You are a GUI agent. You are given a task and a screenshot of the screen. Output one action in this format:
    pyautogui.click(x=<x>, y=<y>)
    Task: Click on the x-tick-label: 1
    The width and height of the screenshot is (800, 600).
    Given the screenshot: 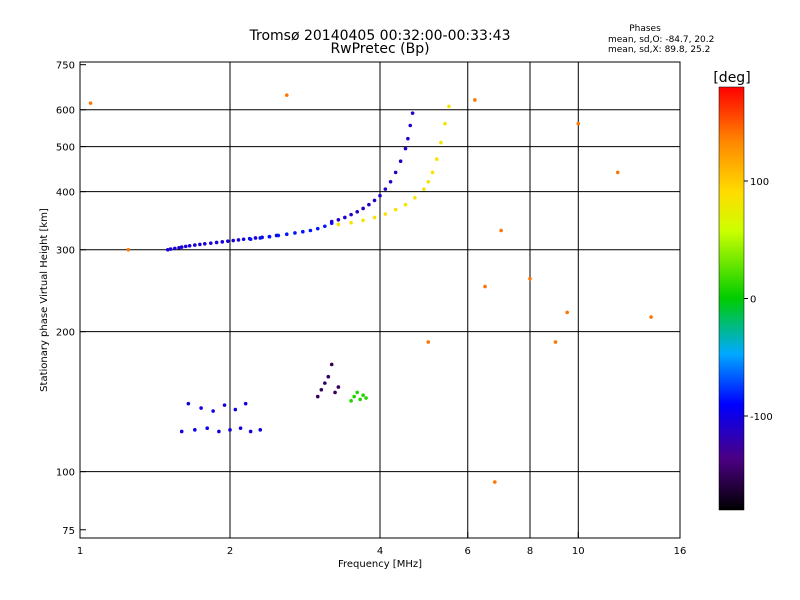 What is the action you would take?
    pyautogui.click(x=80, y=551)
    